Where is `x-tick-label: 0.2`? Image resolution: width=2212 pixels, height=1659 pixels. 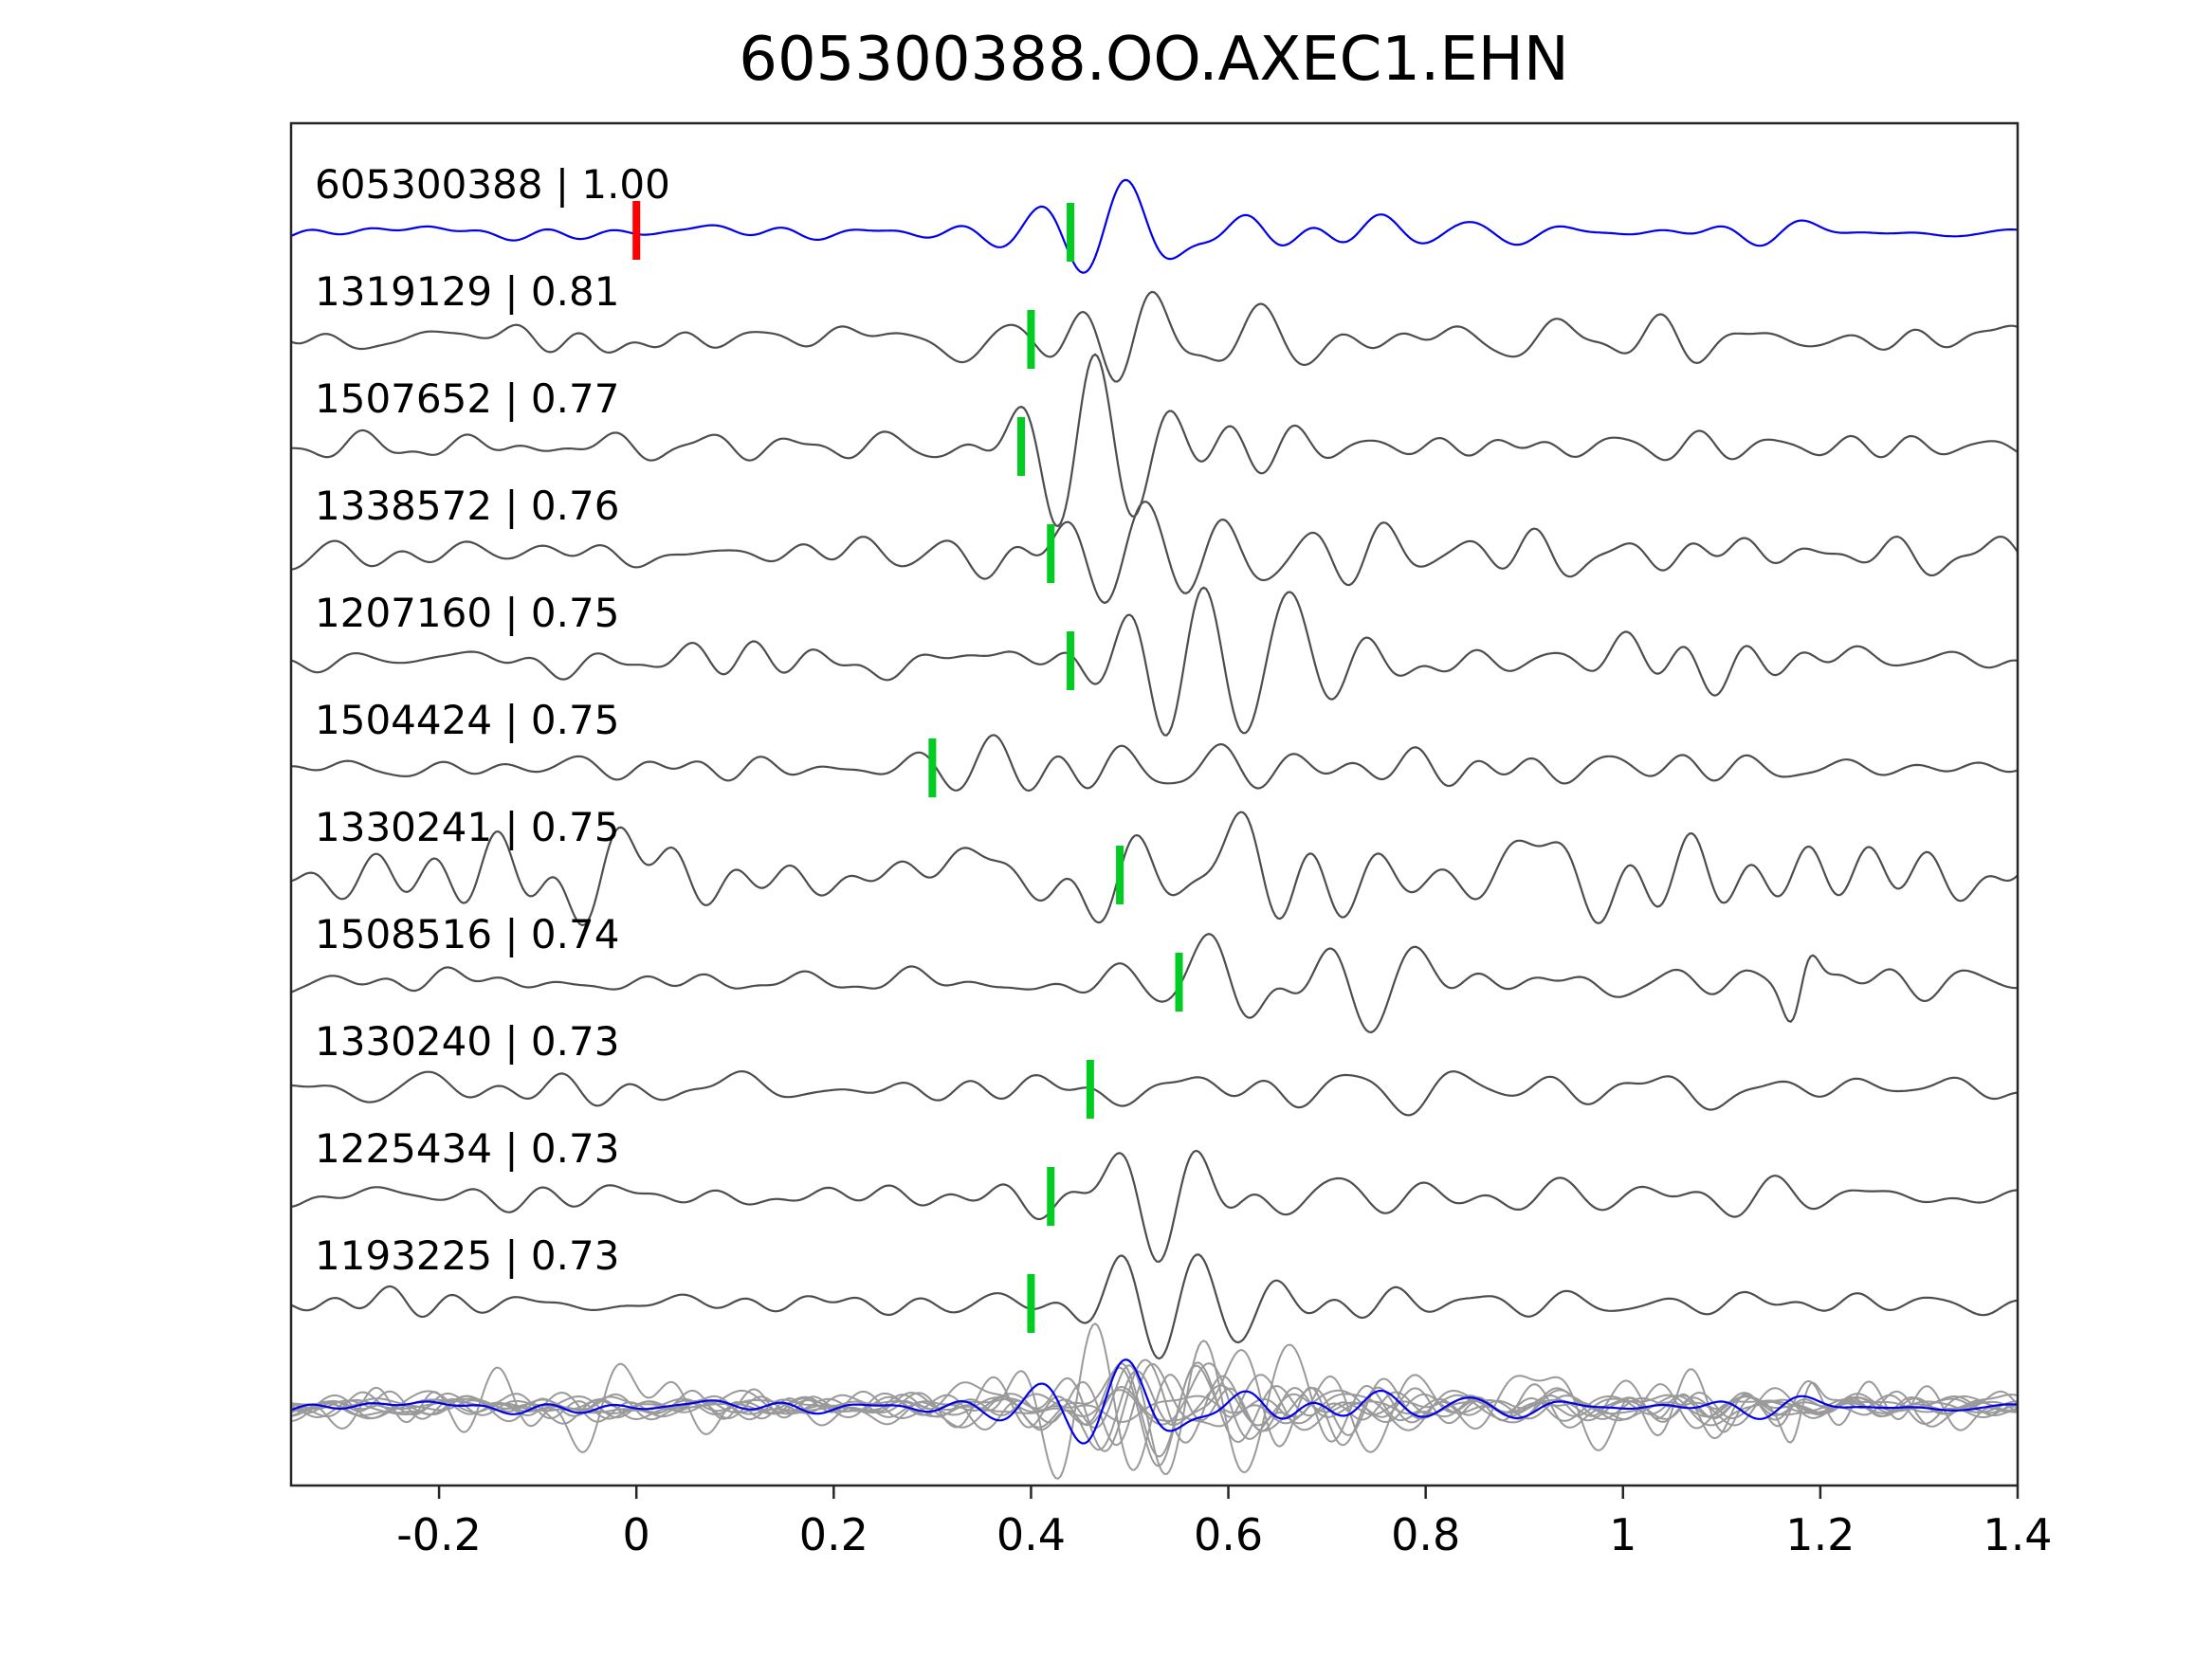
x-tick-label: 0.2 is located at coordinates (833, 1534).